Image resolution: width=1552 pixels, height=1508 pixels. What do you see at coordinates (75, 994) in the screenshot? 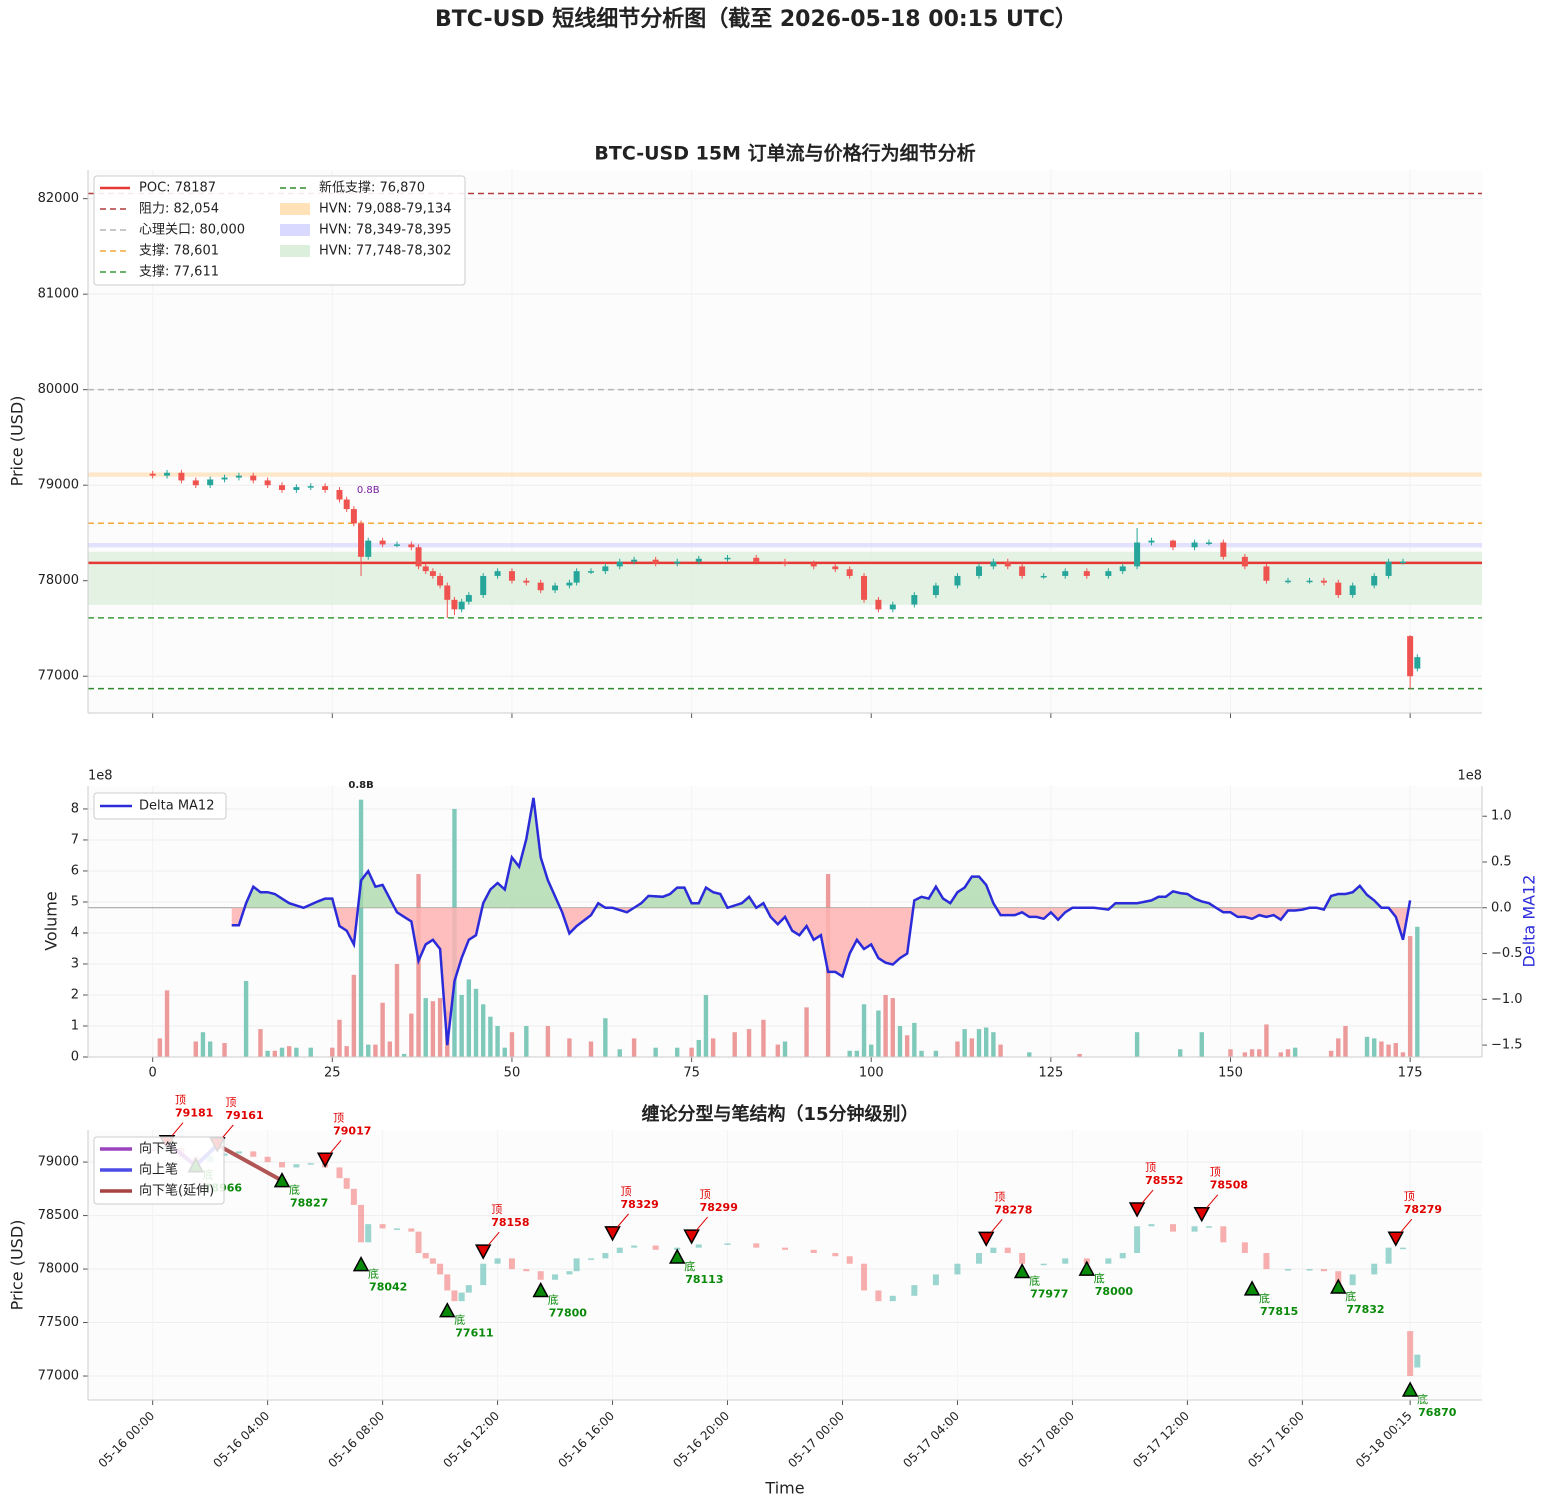
I see `tick-label: 2` at bounding box center [75, 994].